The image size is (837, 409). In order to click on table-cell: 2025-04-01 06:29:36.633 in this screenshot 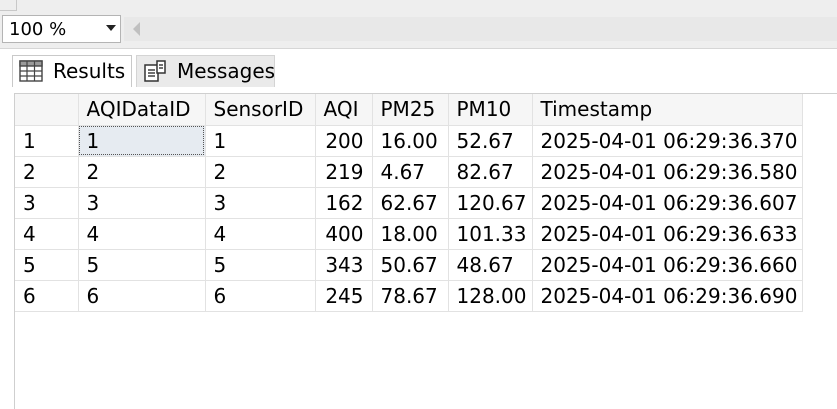, I will do `click(667, 234)`.